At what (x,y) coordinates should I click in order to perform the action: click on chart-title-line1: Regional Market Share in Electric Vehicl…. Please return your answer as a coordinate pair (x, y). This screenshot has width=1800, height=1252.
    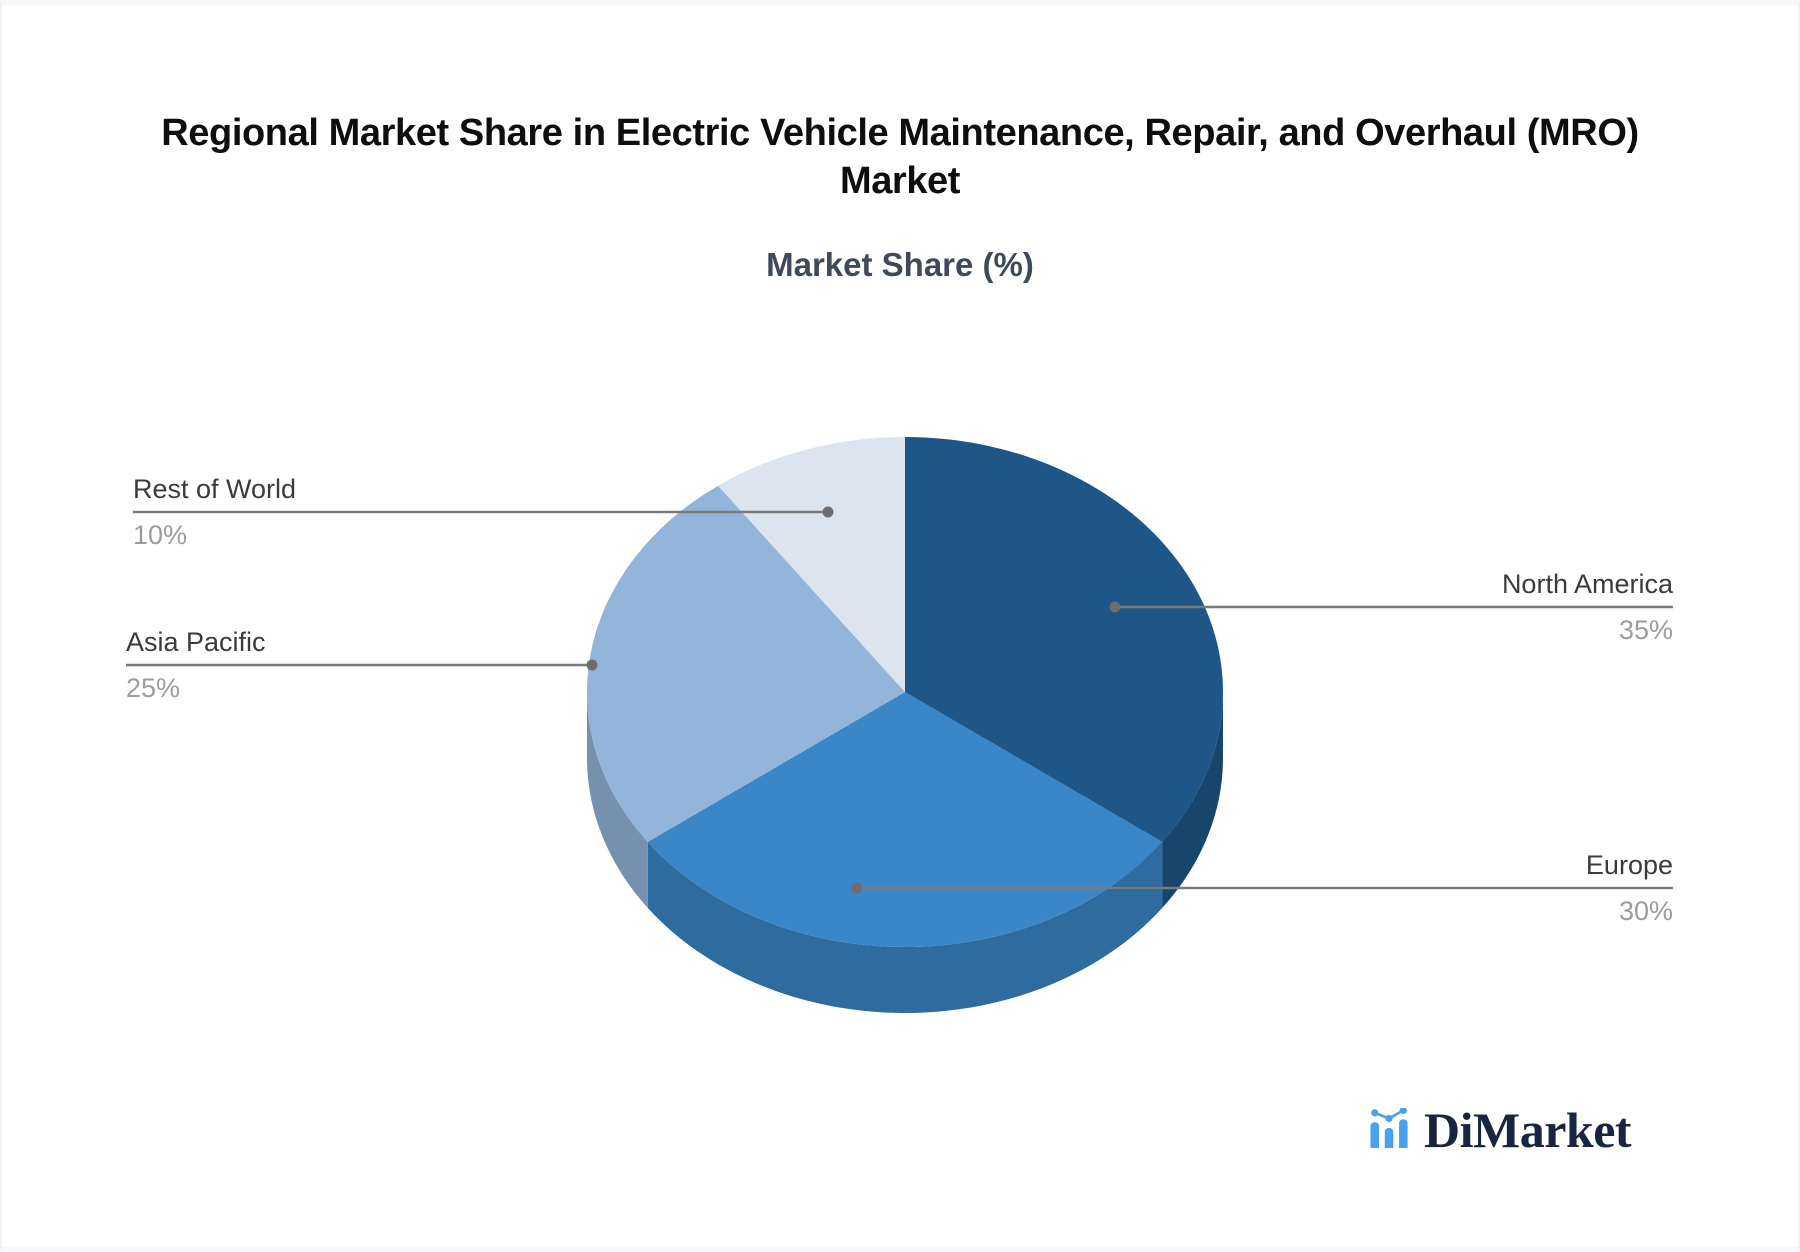
    Looking at the image, I should click on (900, 133).